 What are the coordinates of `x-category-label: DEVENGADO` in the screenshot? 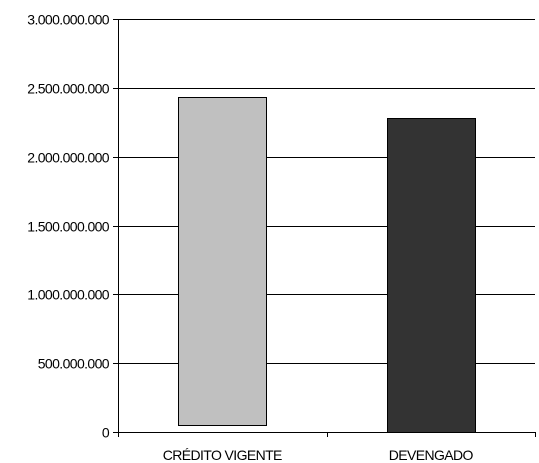 It's located at (431, 455).